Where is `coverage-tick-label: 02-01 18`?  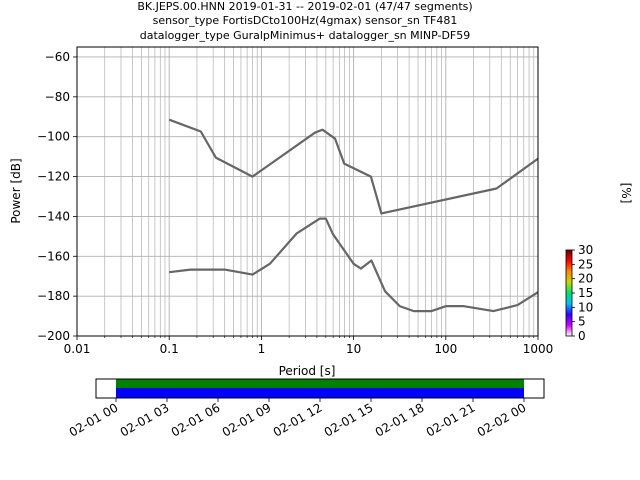 coverage-tick-label: 02-01 18 is located at coordinates (400, 419).